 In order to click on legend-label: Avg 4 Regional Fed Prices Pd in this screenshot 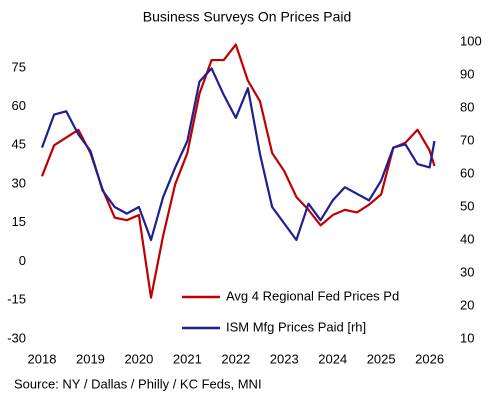, I will do `click(312, 295)`.